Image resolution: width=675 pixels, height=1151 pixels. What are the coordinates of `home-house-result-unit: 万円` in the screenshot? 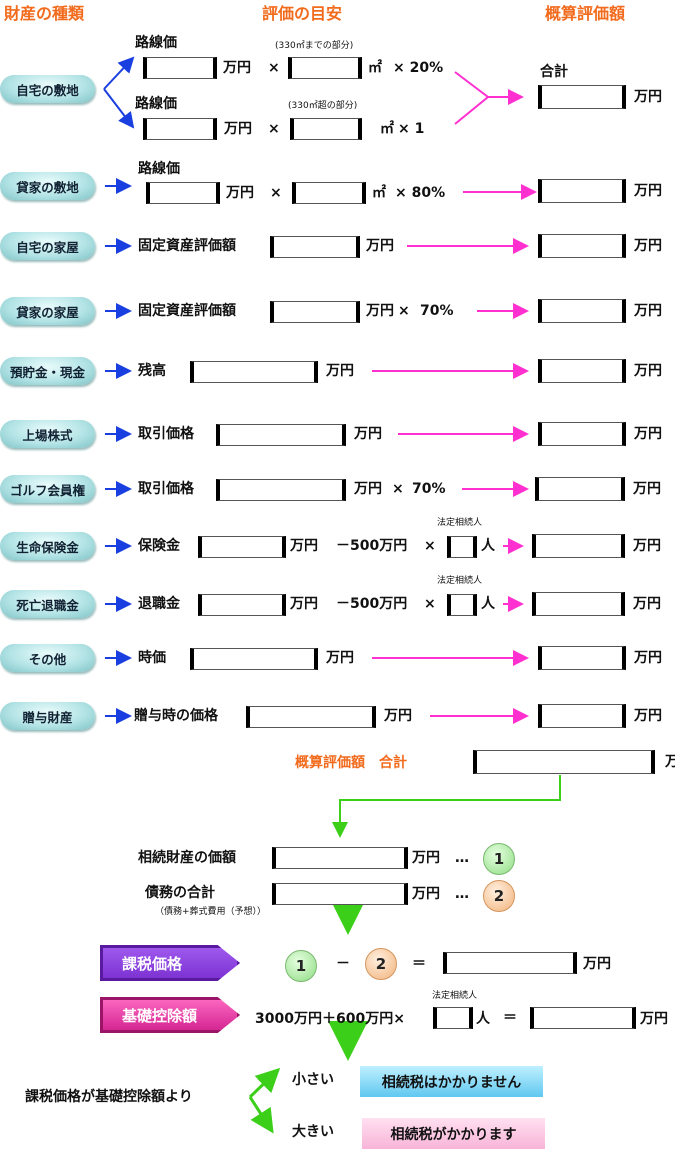 It's located at (648, 246).